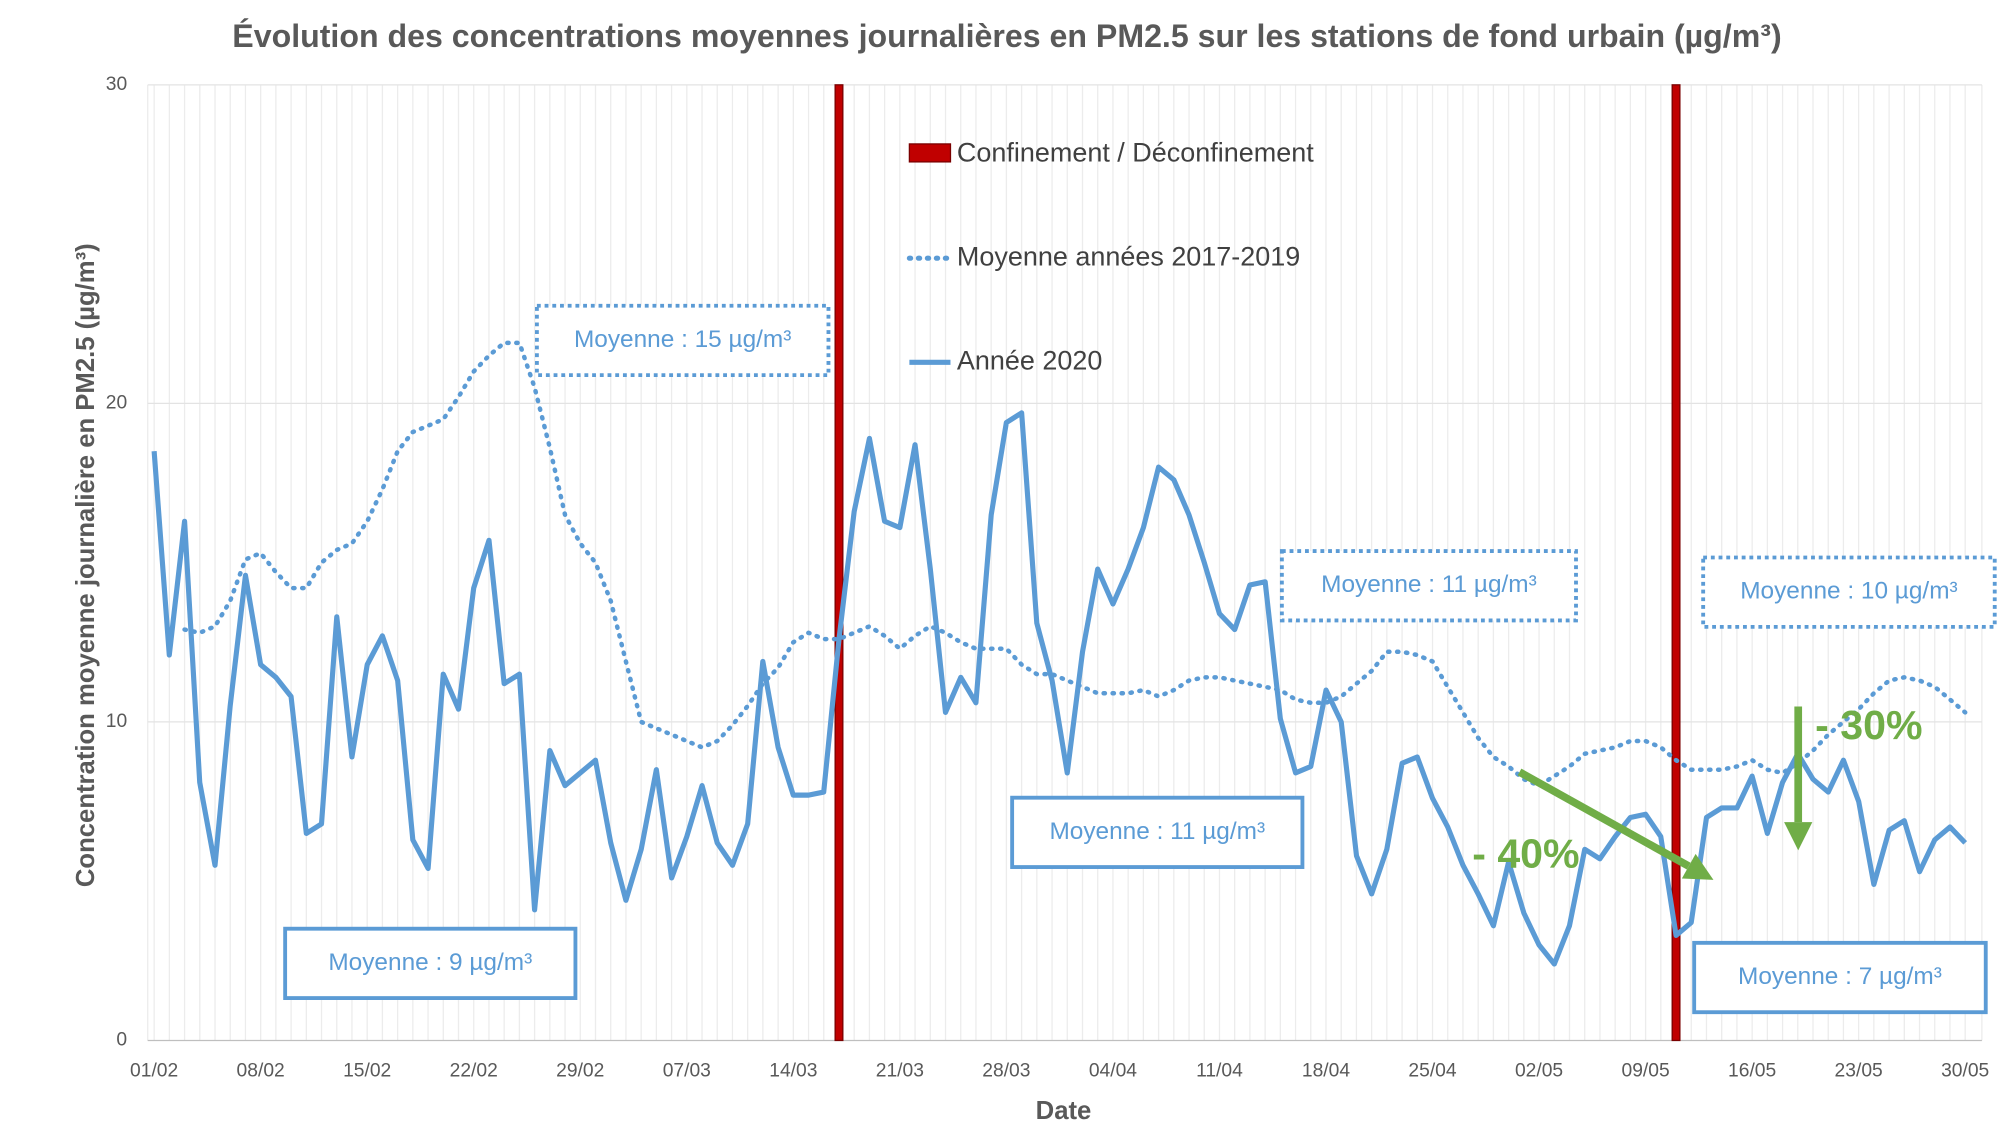 This screenshot has height=1133, width=2014. I want to click on legend-label: Moyenne années 2017-2019, so click(1128, 256).